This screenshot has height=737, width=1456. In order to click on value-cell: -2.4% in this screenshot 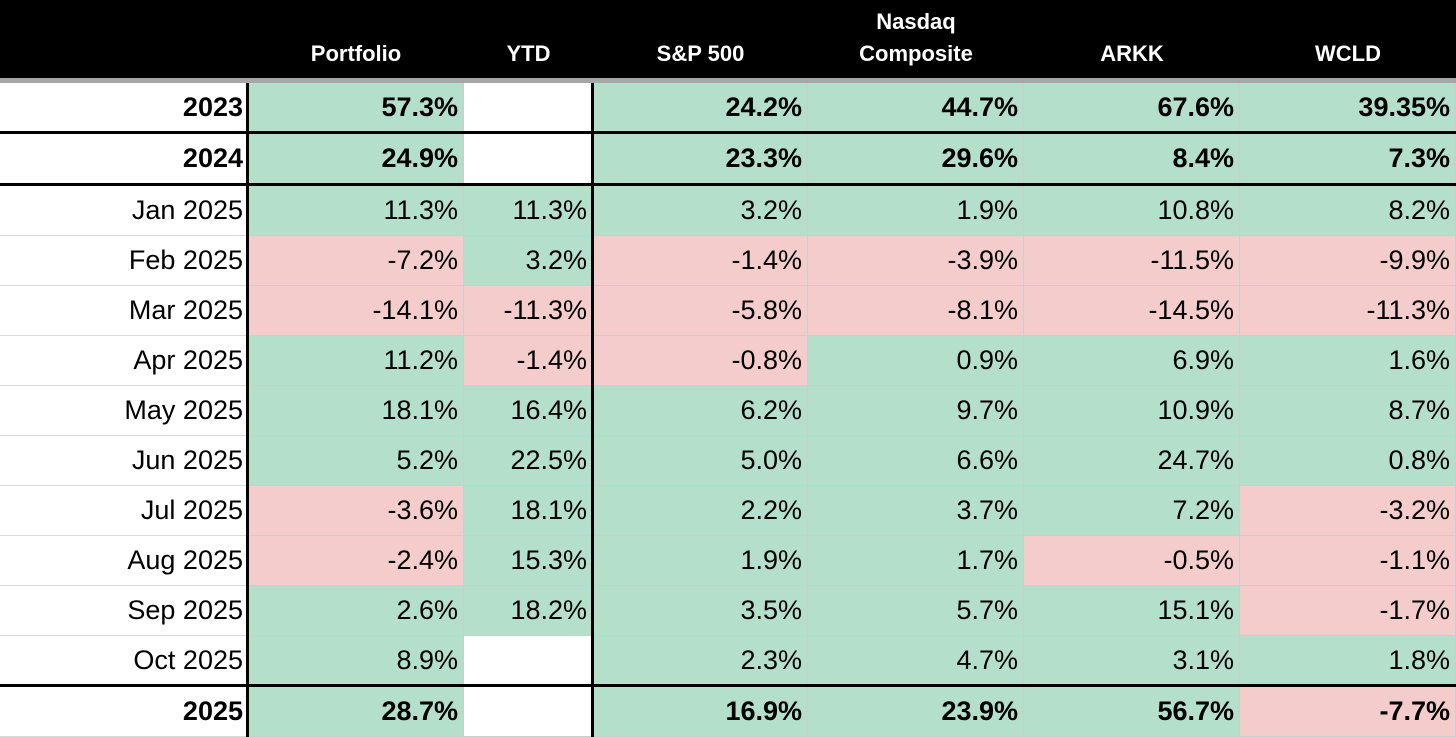, I will do `click(356, 561)`.